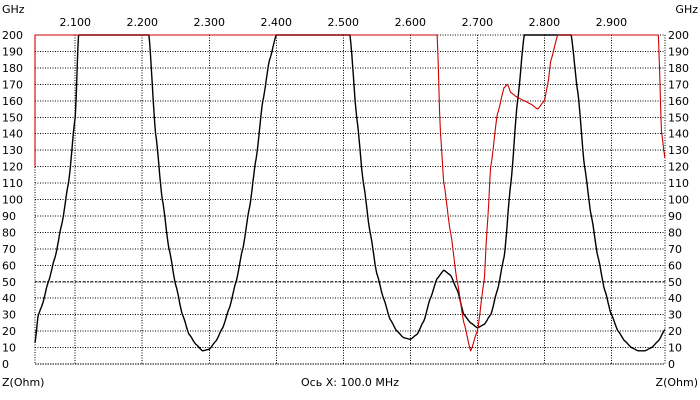 The width and height of the screenshot is (700, 400). Describe the element at coordinates (12, 51) in the screenshot. I see `y-tick-left: 190` at that location.